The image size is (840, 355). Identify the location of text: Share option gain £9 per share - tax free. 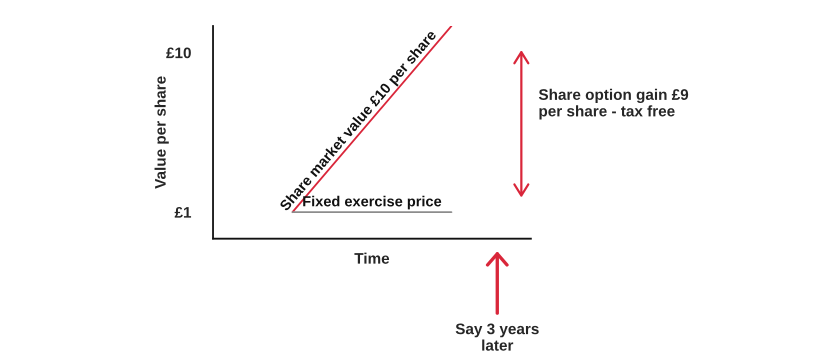
(613, 104).